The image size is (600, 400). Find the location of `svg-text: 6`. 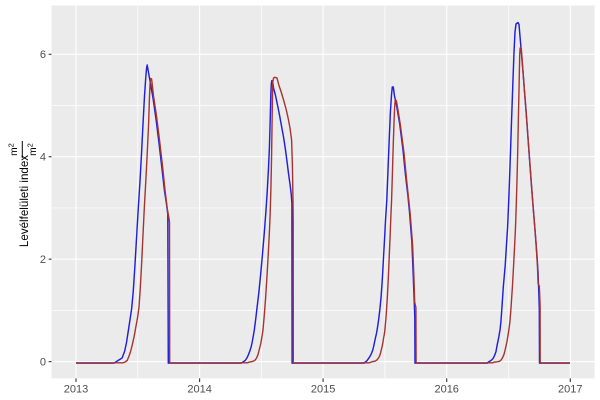

svg-text: 6 is located at coordinates (43, 55).